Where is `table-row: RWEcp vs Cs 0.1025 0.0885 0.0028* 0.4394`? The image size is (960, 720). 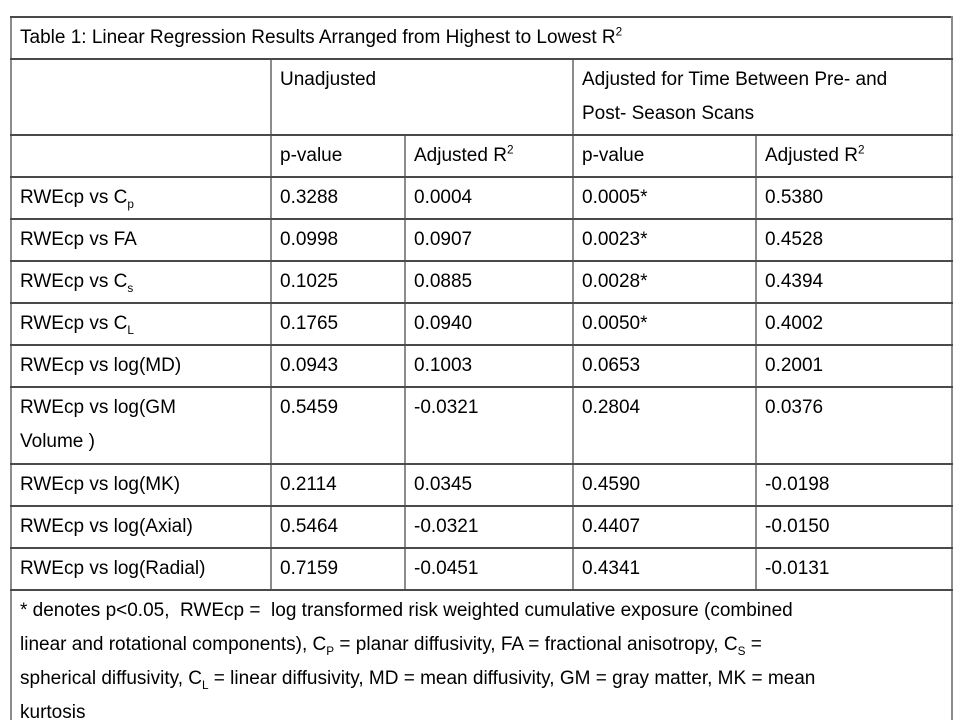 table-row: RWEcp vs Cs 0.1025 0.0885 0.0028* 0.4394 is located at coordinates (482, 282).